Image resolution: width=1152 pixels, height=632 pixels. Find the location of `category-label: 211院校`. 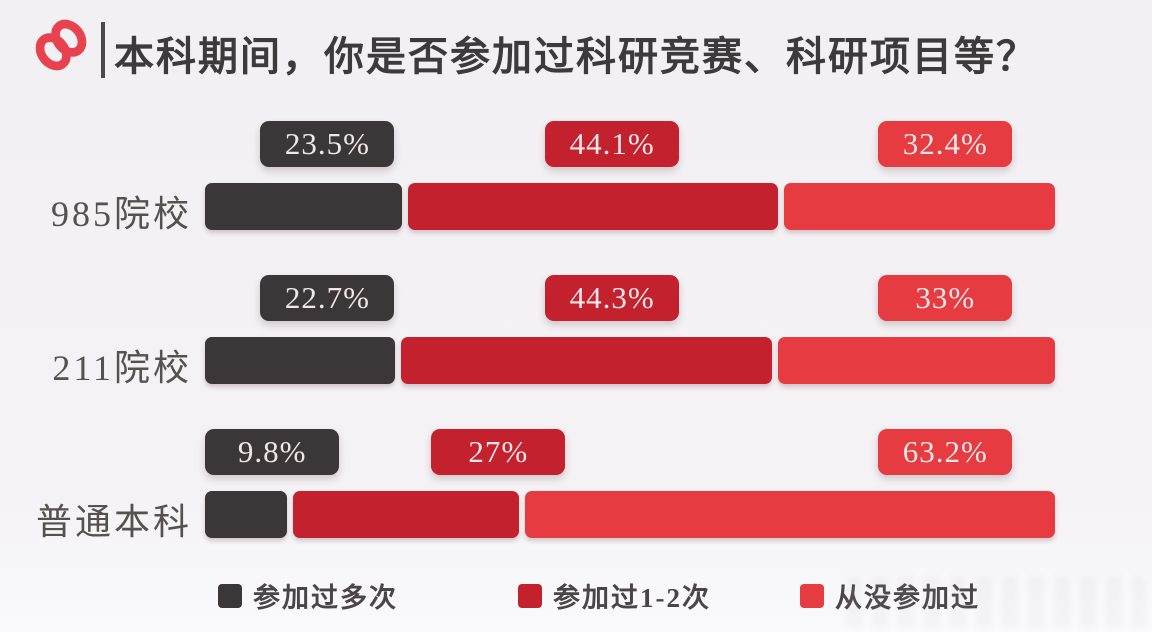

category-label: 211院校 is located at coordinates (122, 368).